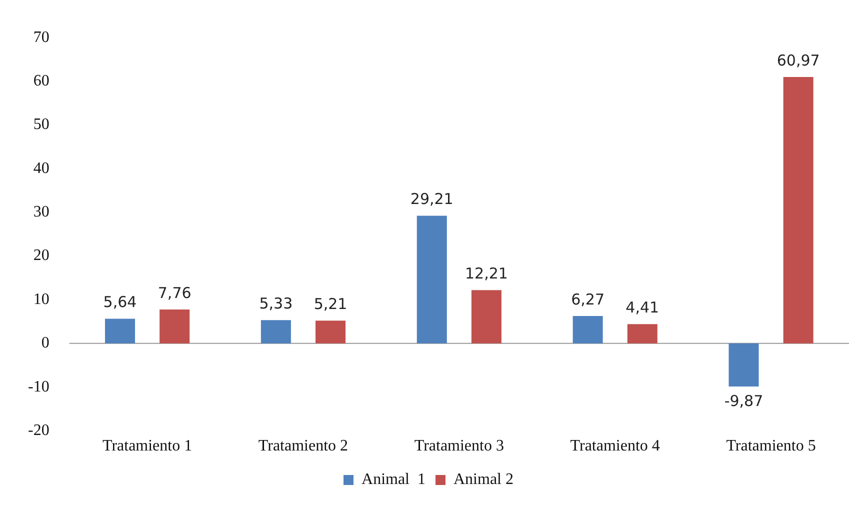  What do you see at coordinates (276, 303) in the screenshot?
I see `data-label: 5,33` at bounding box center [276, 303].